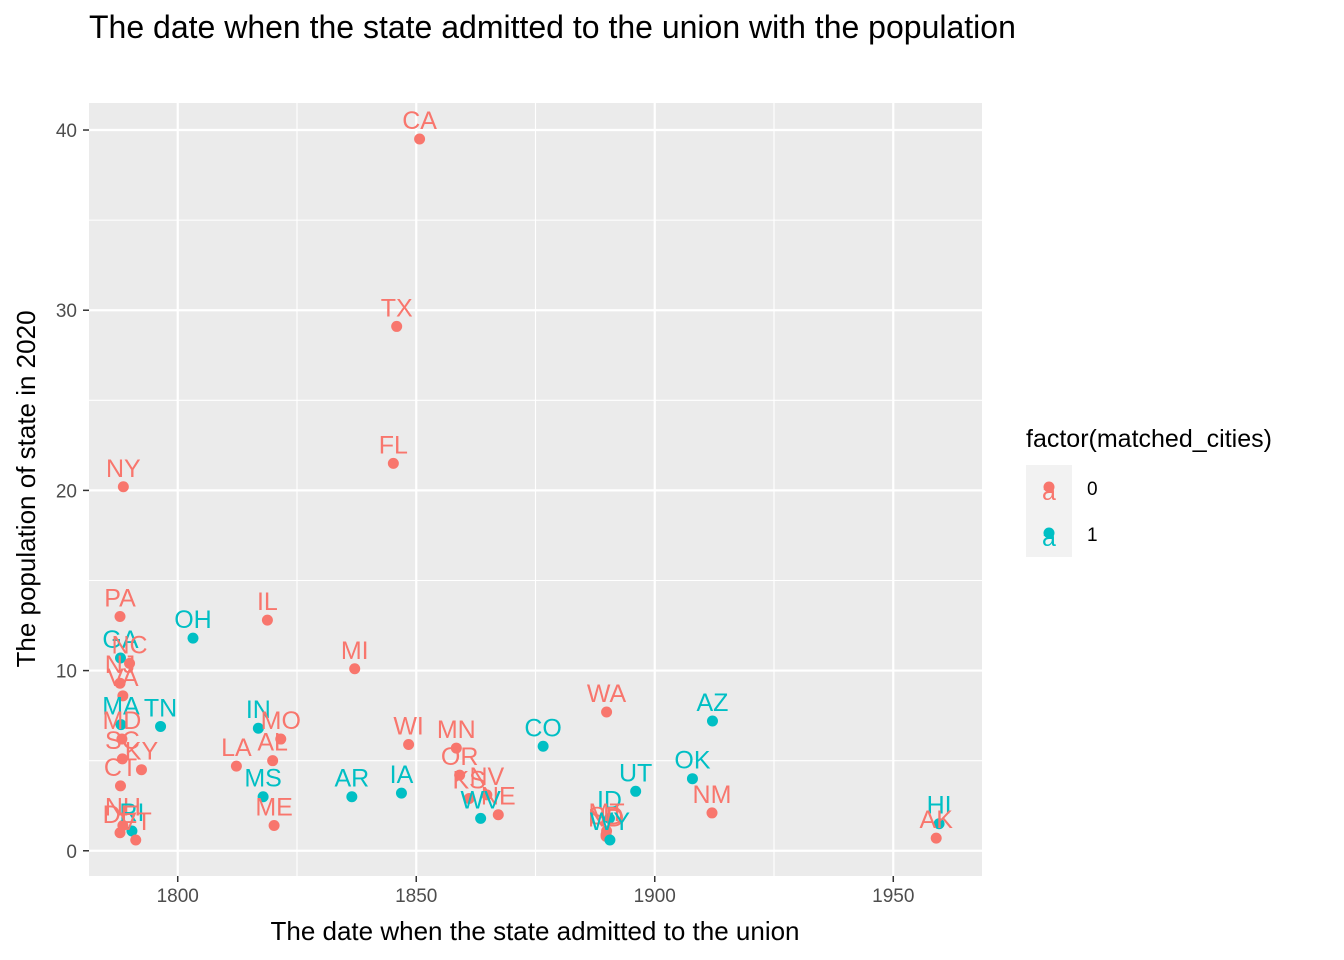 This screenshot has height=960, width=1344. I want to click on point-label: ME, so click(274, 808).